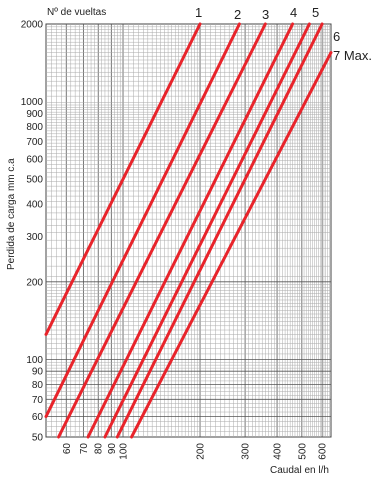  What do you see at coordinates (237, 14) in the screenshot?
I see `curve-label-2: 2` at bounding box center [237, 14].